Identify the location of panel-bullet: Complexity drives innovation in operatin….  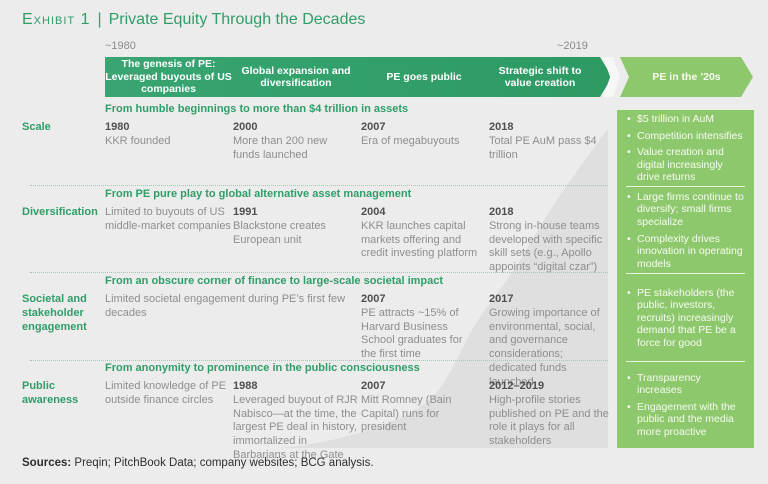
(686, 252).